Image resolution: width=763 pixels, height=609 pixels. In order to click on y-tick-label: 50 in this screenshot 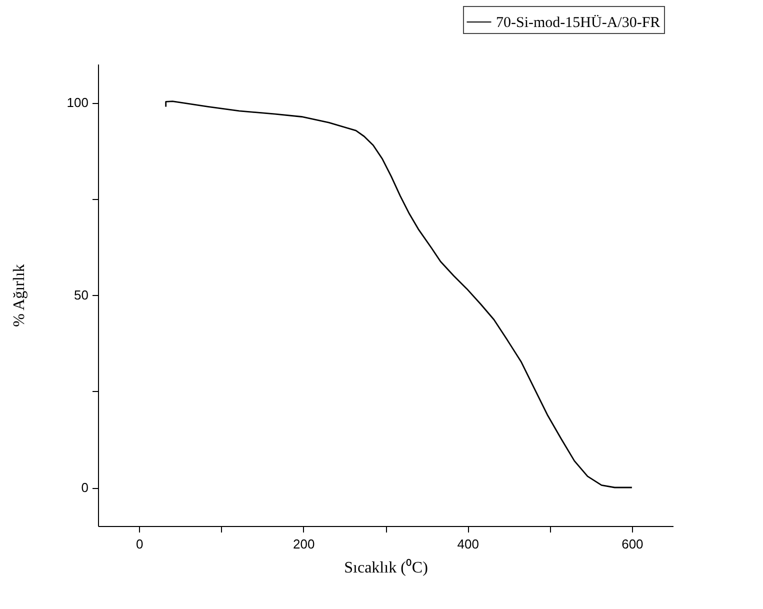, I will do `click(81, 295)`.